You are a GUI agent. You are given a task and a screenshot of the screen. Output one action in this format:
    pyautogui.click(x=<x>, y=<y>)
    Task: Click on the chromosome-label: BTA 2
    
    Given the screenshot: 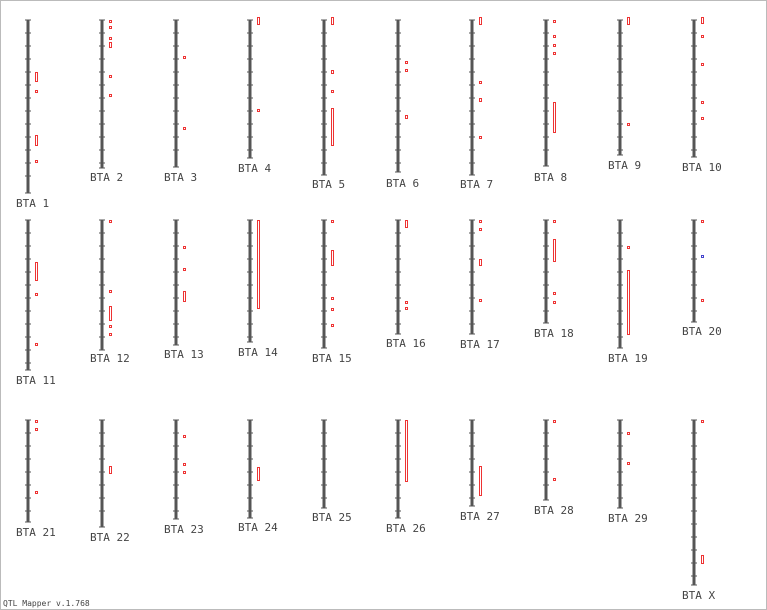 What is the action you would take?
    pyautogui.click(x=106, y=177)
    